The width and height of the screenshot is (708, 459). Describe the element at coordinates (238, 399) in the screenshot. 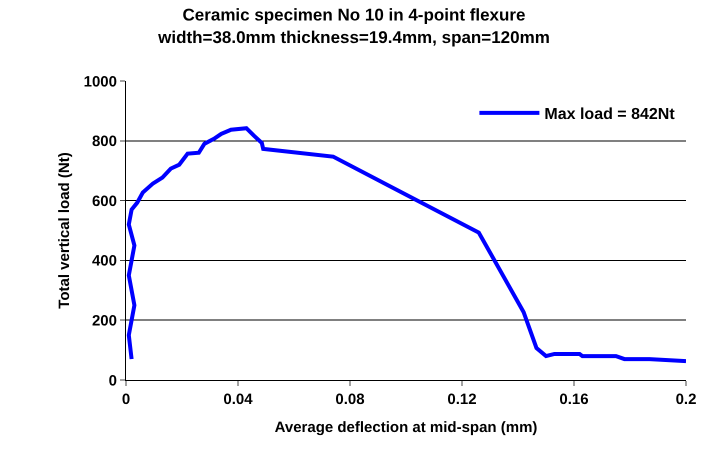

I see `x-tick-label: 0.04` at that location.